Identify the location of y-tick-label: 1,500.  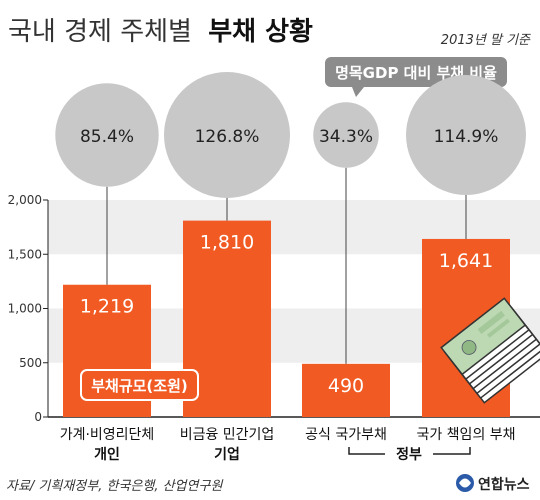
(25, 254).